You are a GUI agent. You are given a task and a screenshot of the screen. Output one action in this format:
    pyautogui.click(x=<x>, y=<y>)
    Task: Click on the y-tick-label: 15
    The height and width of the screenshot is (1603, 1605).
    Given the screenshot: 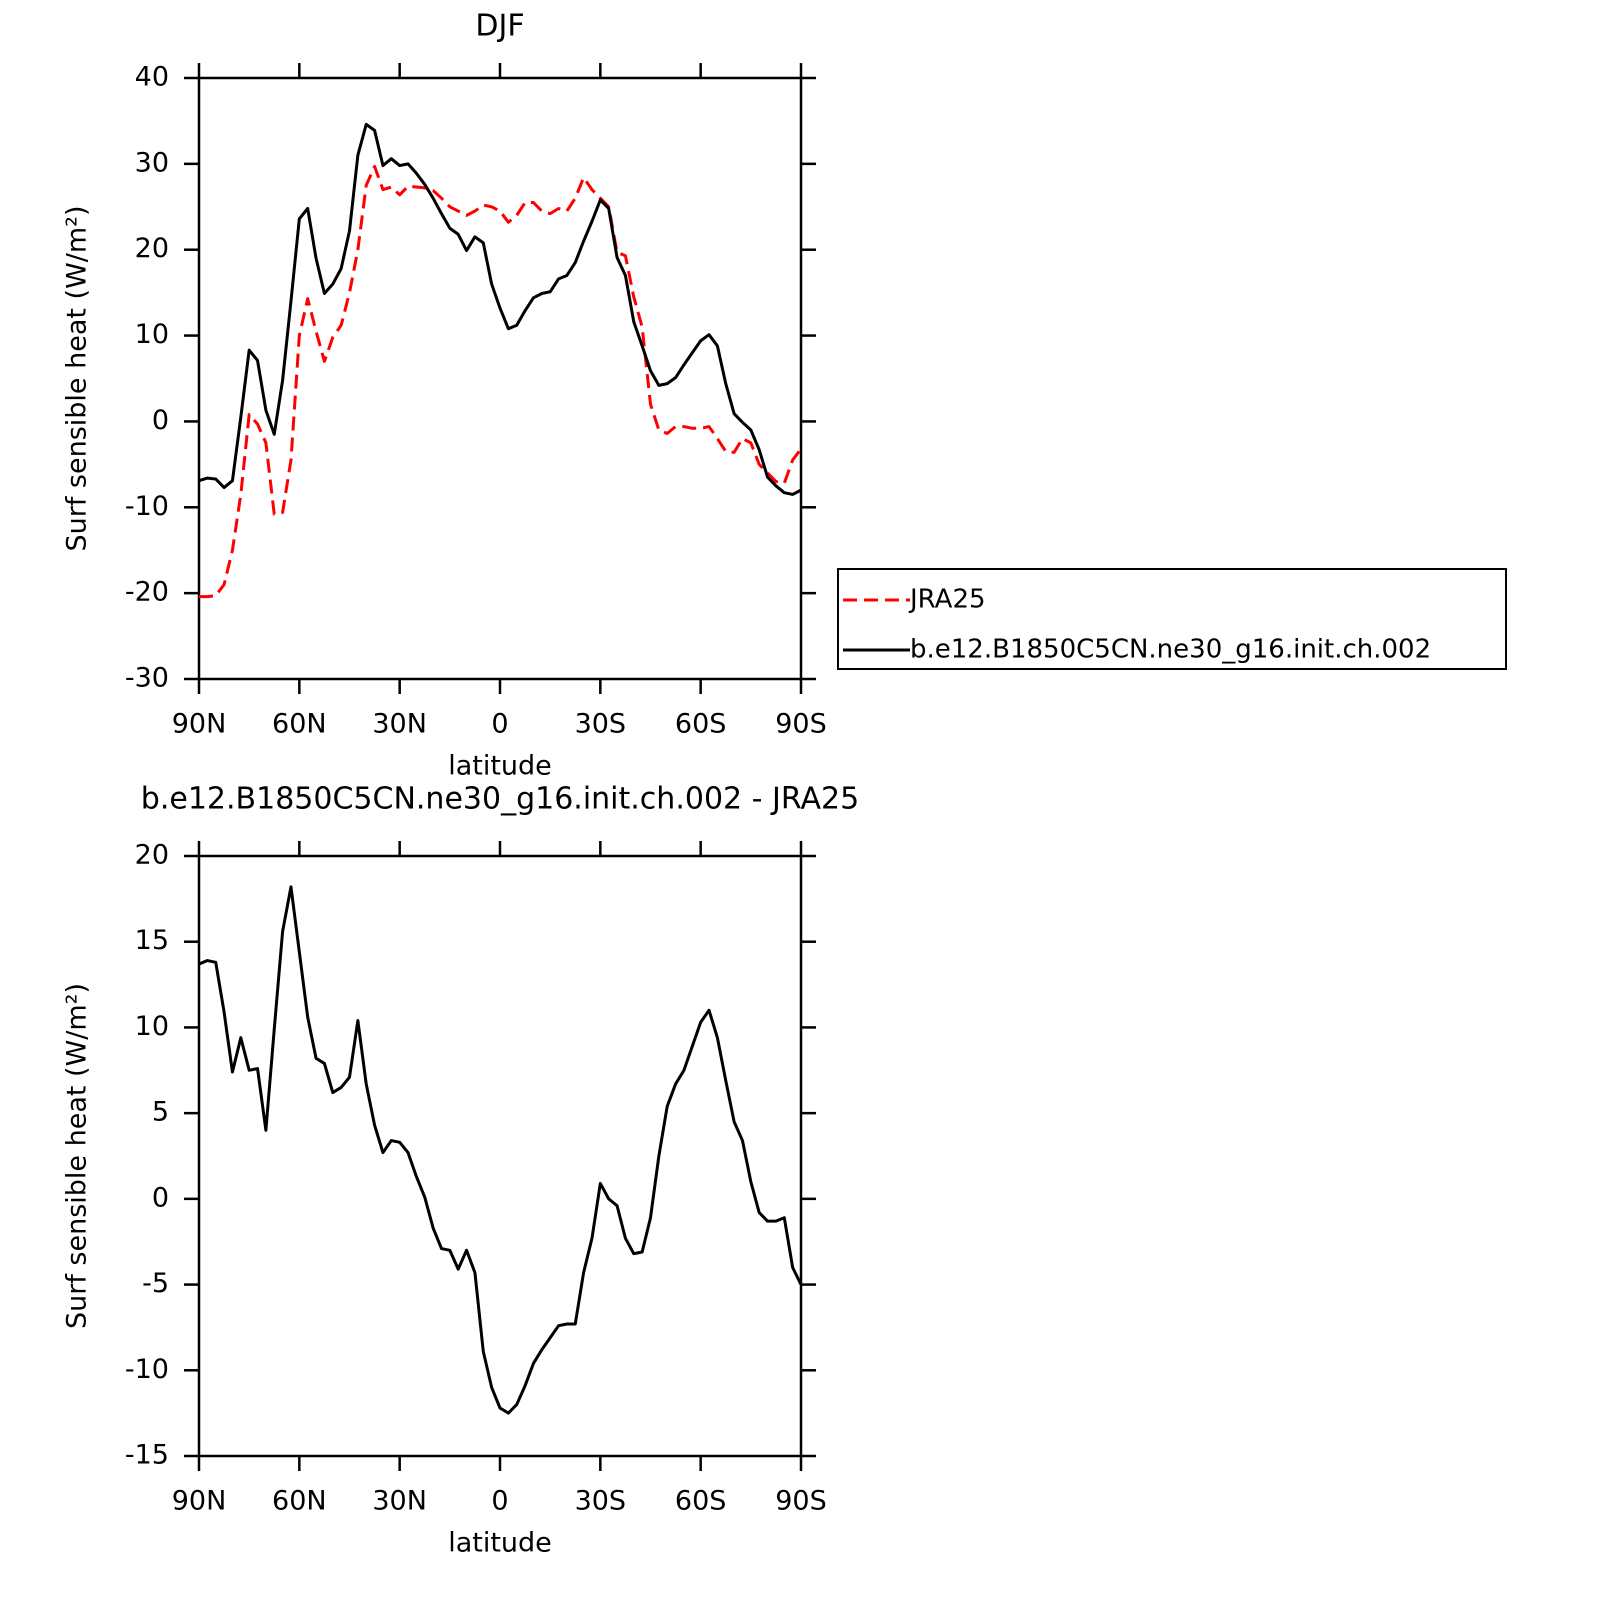 What is the action you would take?
    pyautogui.click(x=152, y=940)
    